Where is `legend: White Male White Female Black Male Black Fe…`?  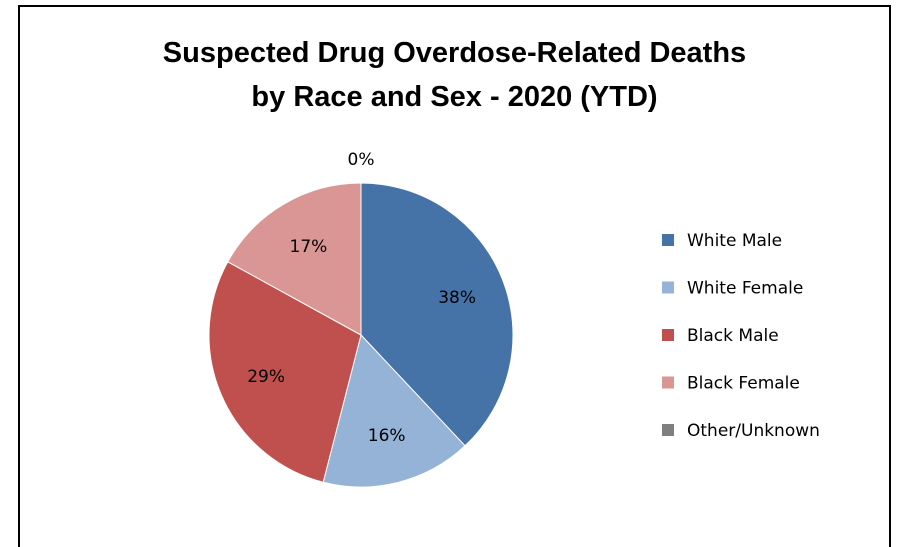
legend: White Male White Female Black Male Black Fe… is located at coordinates (741, 336).